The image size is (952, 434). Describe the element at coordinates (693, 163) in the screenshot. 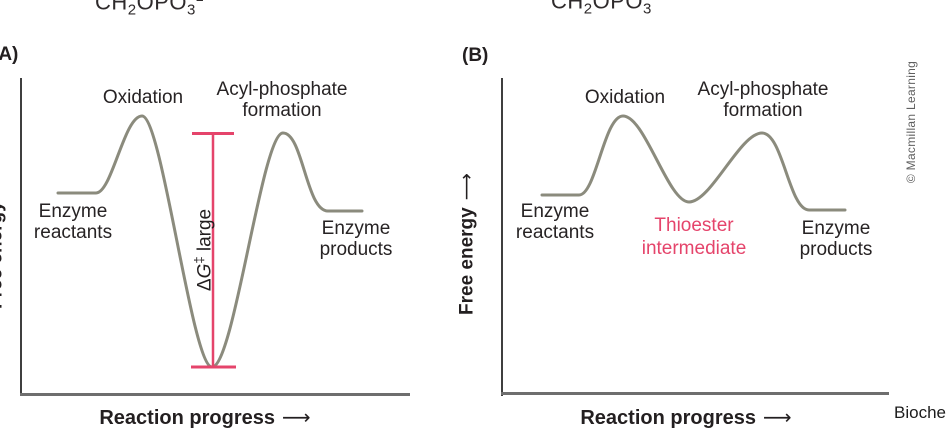

I see `panel-b-energy-curve` at that location.